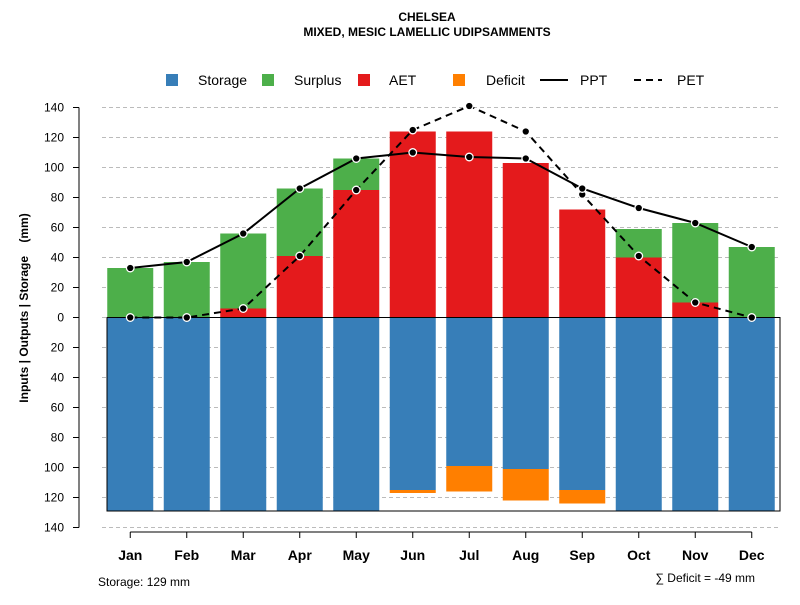 The height and width of the screenshot is (605, 800). What do you see at coordinates (412, 555) in the screenshot?
I see `x-tick-label: Jun` at bounding box center [412, 555].